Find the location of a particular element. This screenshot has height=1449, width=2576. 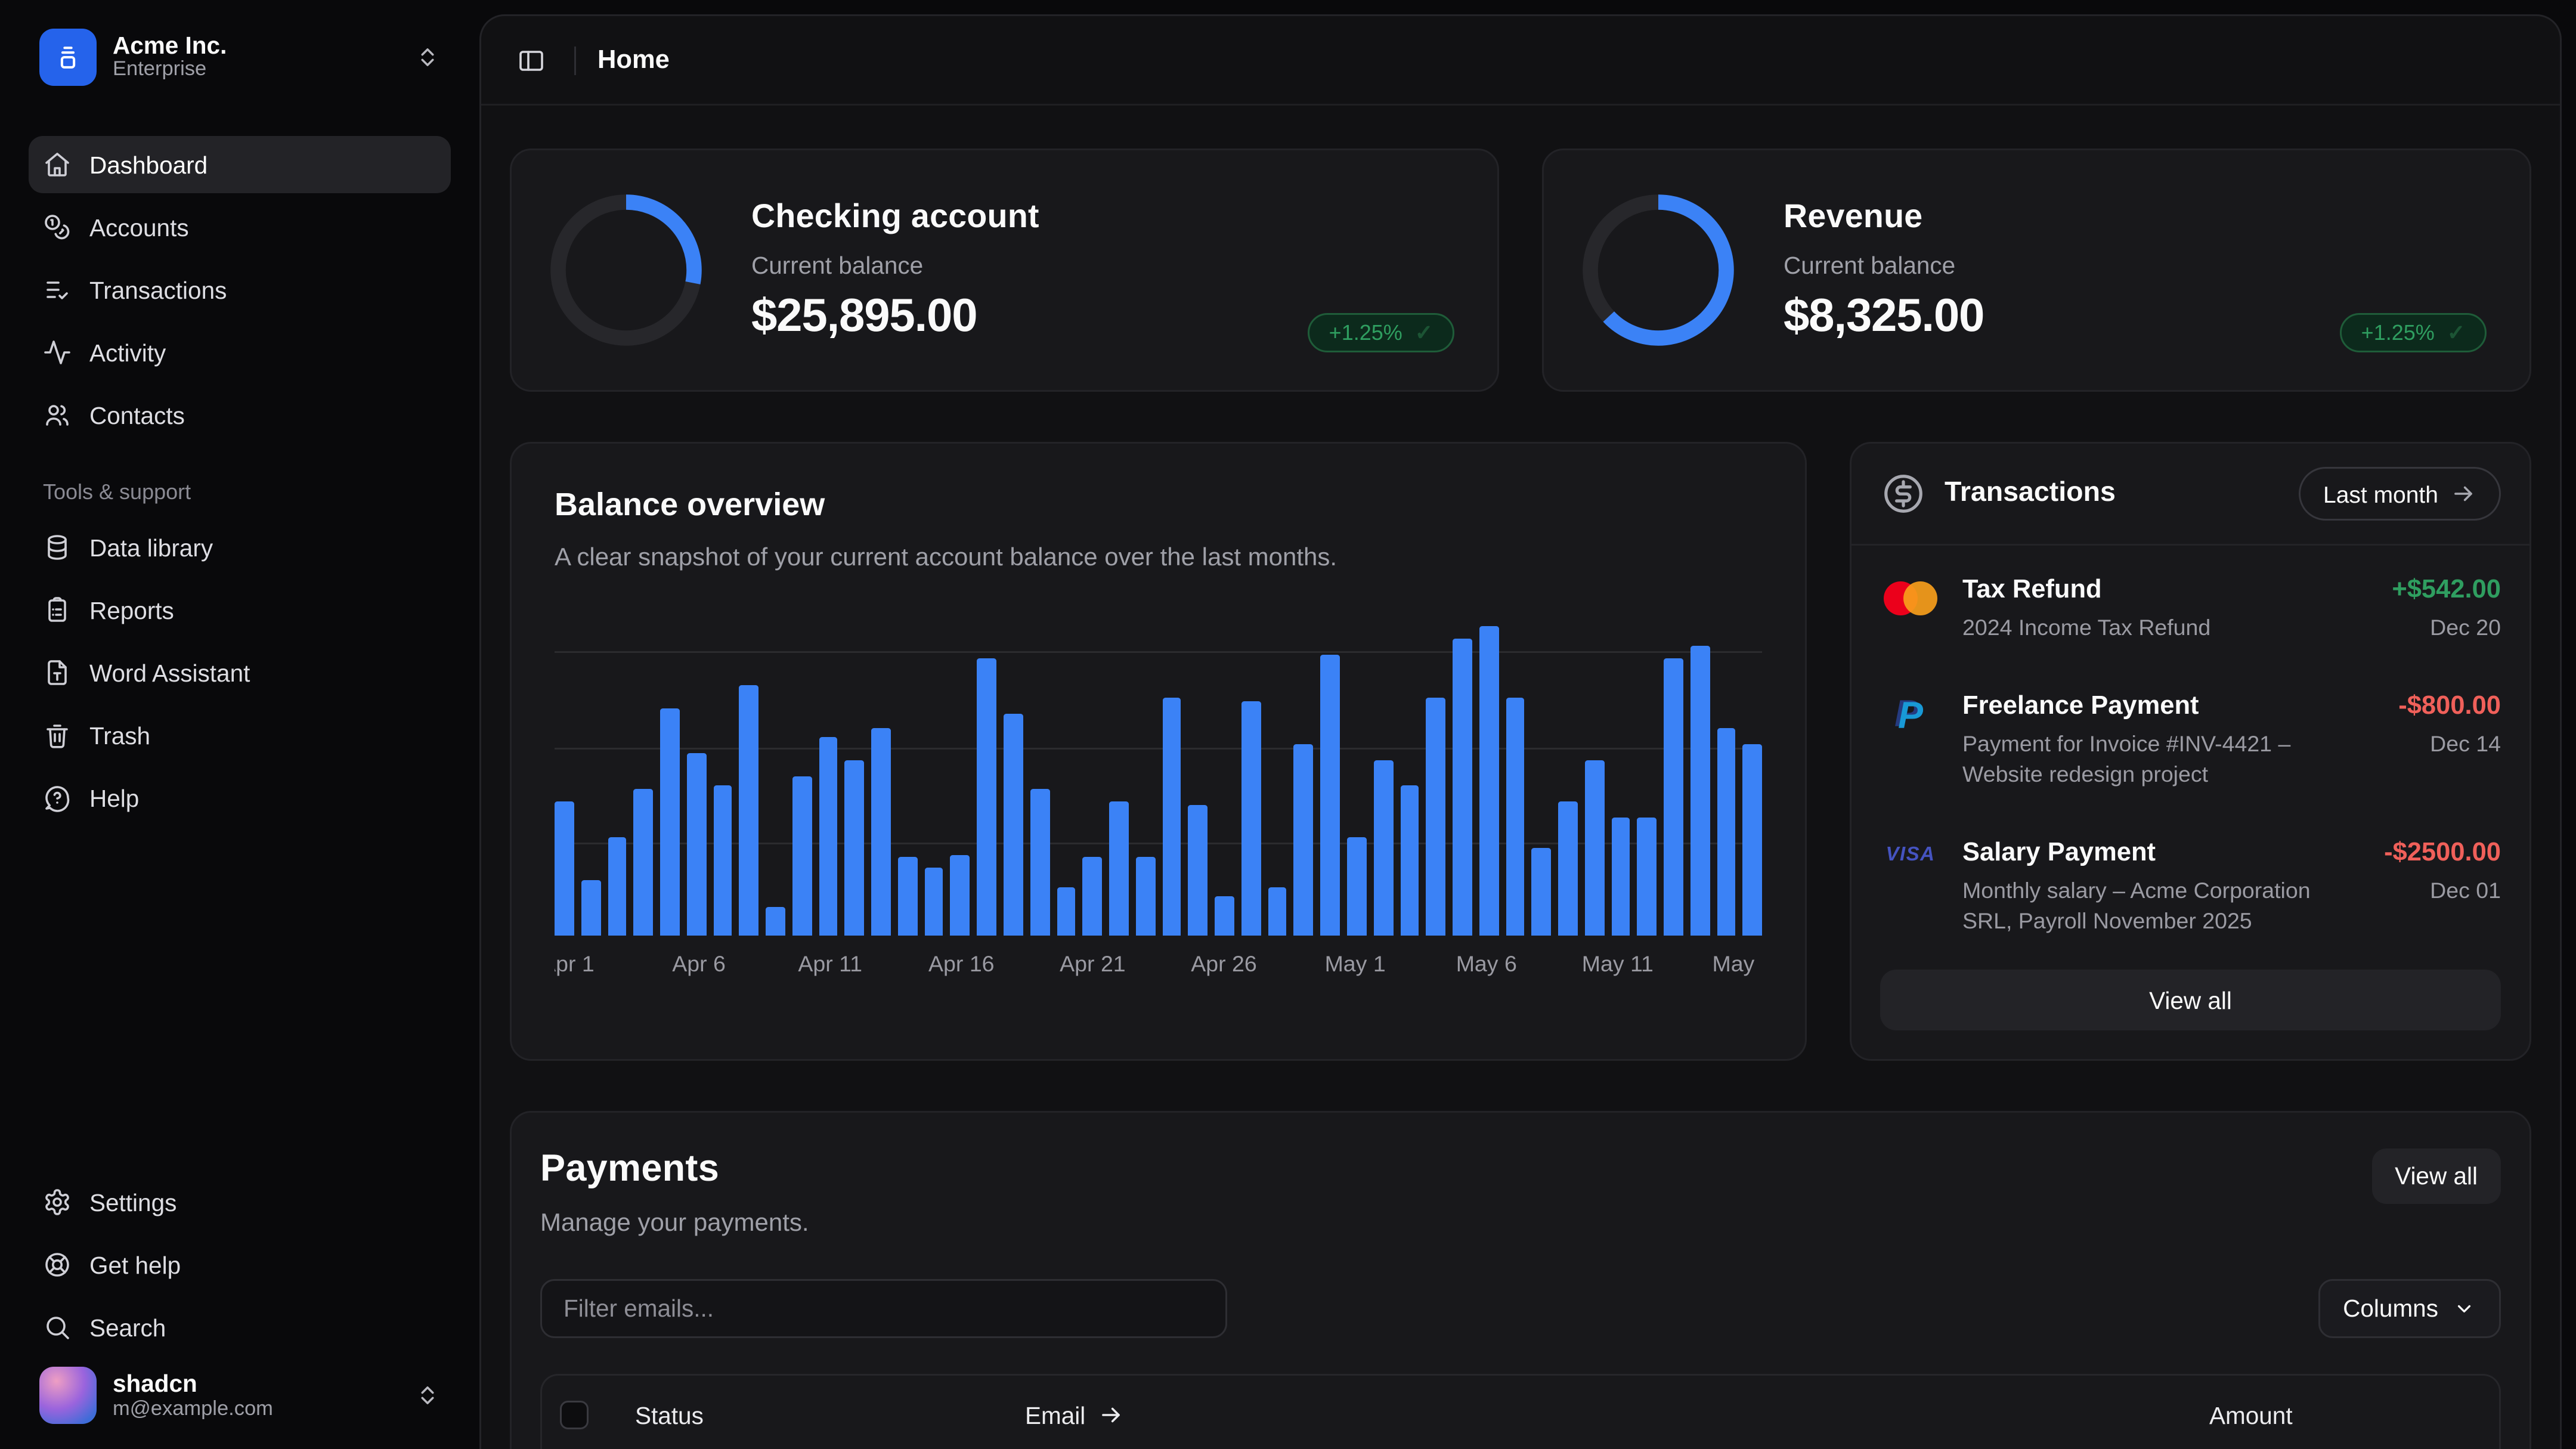

sidebar-item-transactions: Transactions is located at coordinates (240, 289).